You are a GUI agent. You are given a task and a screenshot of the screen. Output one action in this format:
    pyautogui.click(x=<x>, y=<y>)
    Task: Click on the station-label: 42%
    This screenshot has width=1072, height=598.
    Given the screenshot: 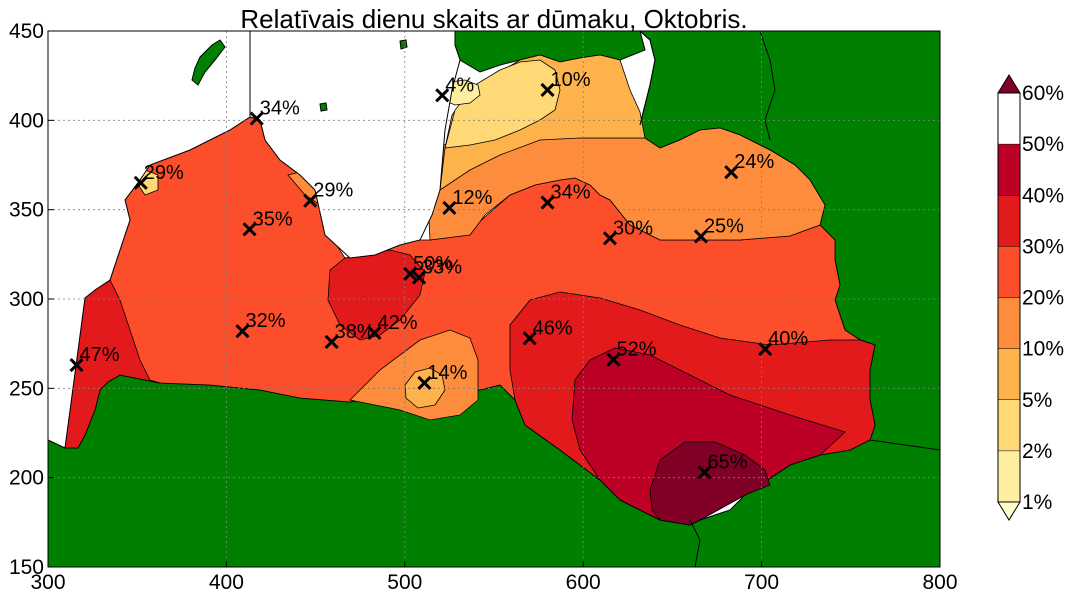 What is the action you would take?
    pyautogui.click(x=397, y=323)
    